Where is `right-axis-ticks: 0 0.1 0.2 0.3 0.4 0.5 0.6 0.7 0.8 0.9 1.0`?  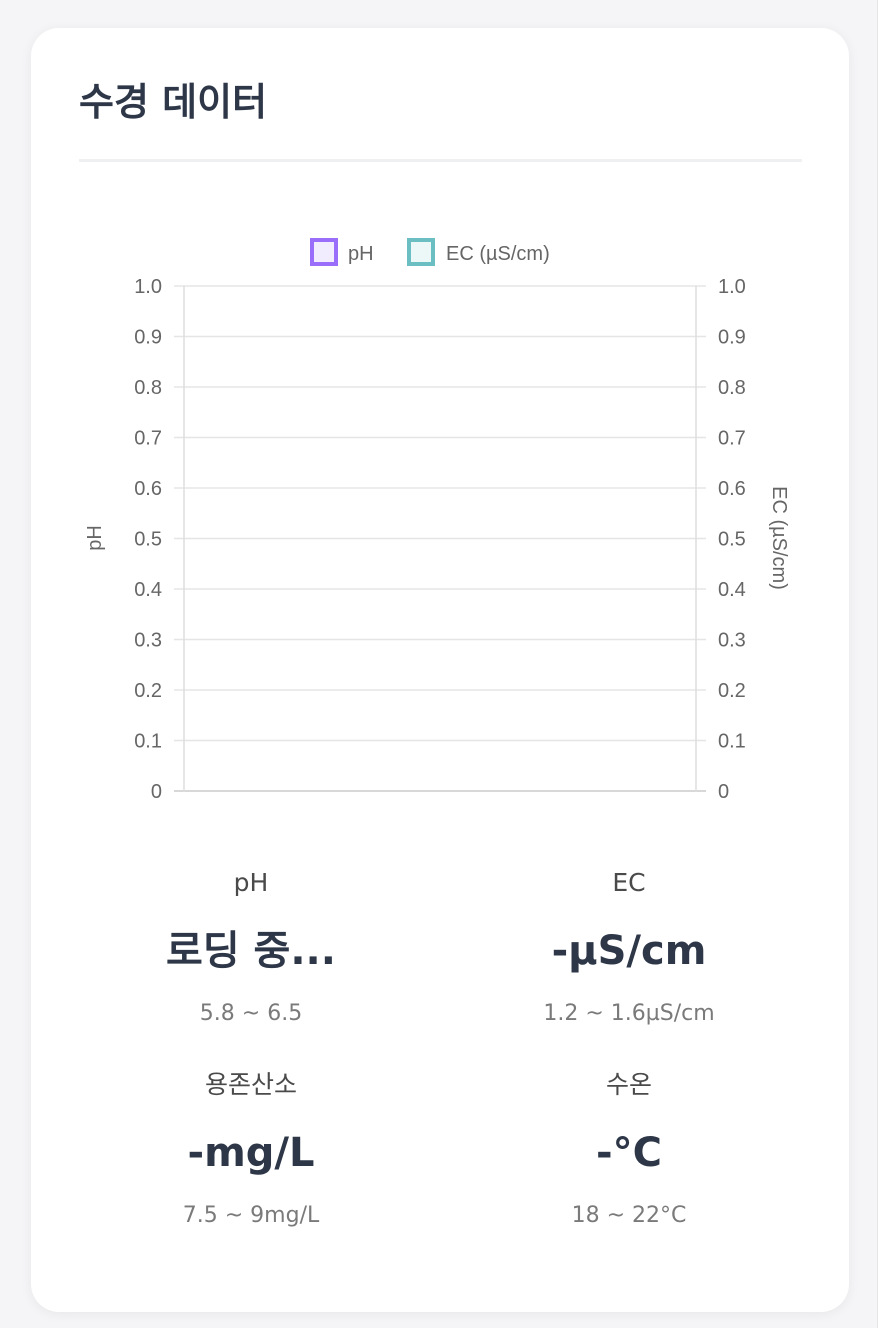 right-axis-ticks: 0 0.1 0.2 0.3 0.4 0.5 0.6 0.7 0.8 0.9 1.0 is located at coordinates (732, 539).